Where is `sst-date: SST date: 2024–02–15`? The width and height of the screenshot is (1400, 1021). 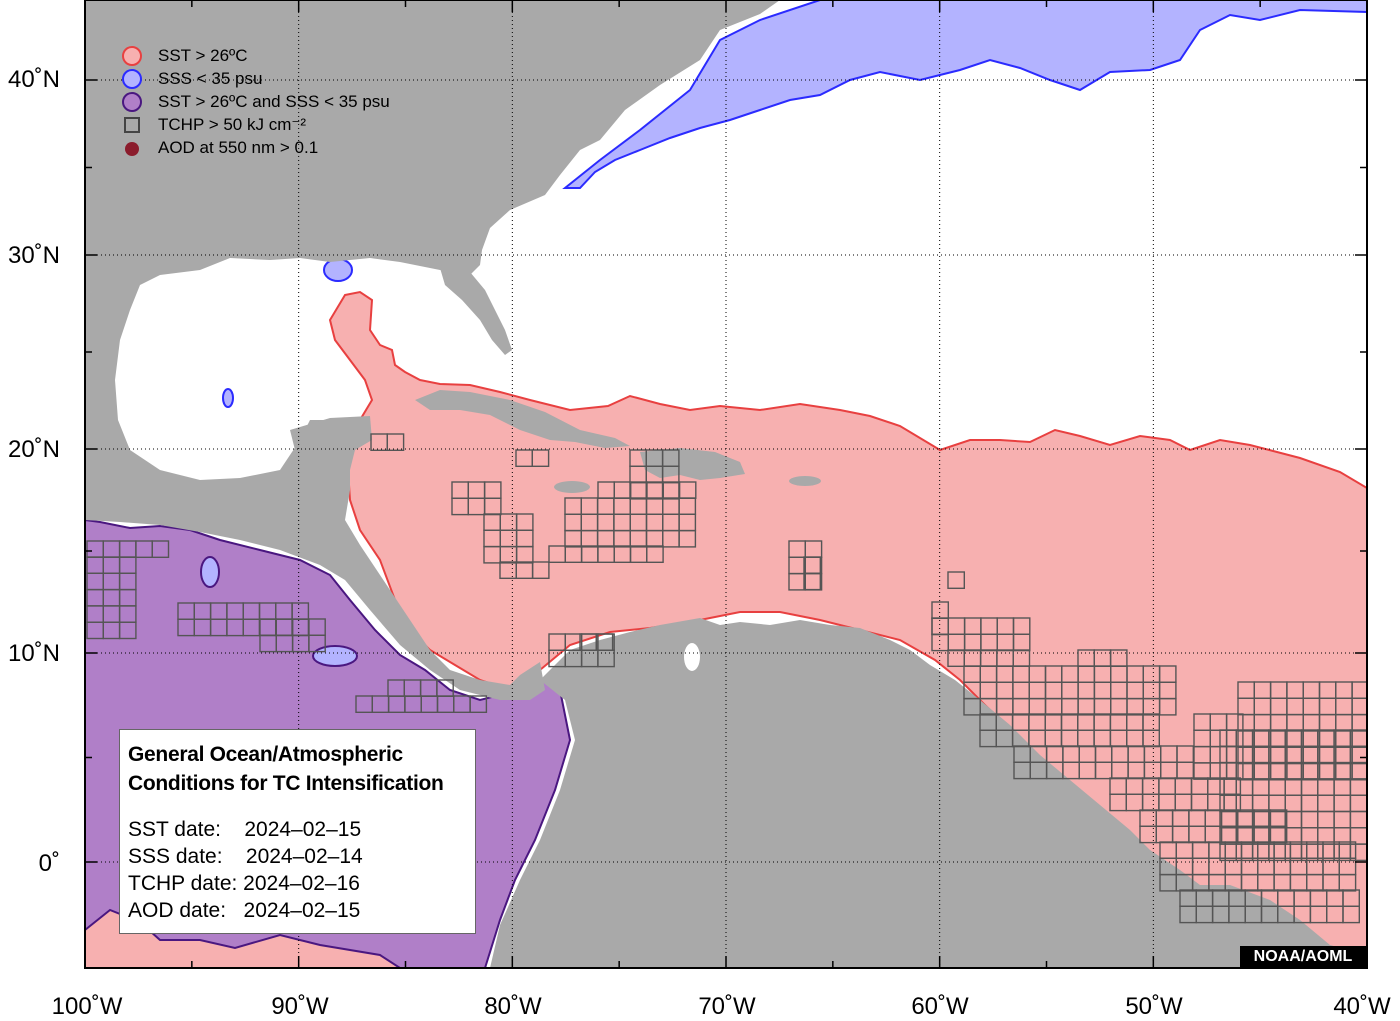
sst-date: SST date: 2024–02–15 is located at coordinates (245, 829).